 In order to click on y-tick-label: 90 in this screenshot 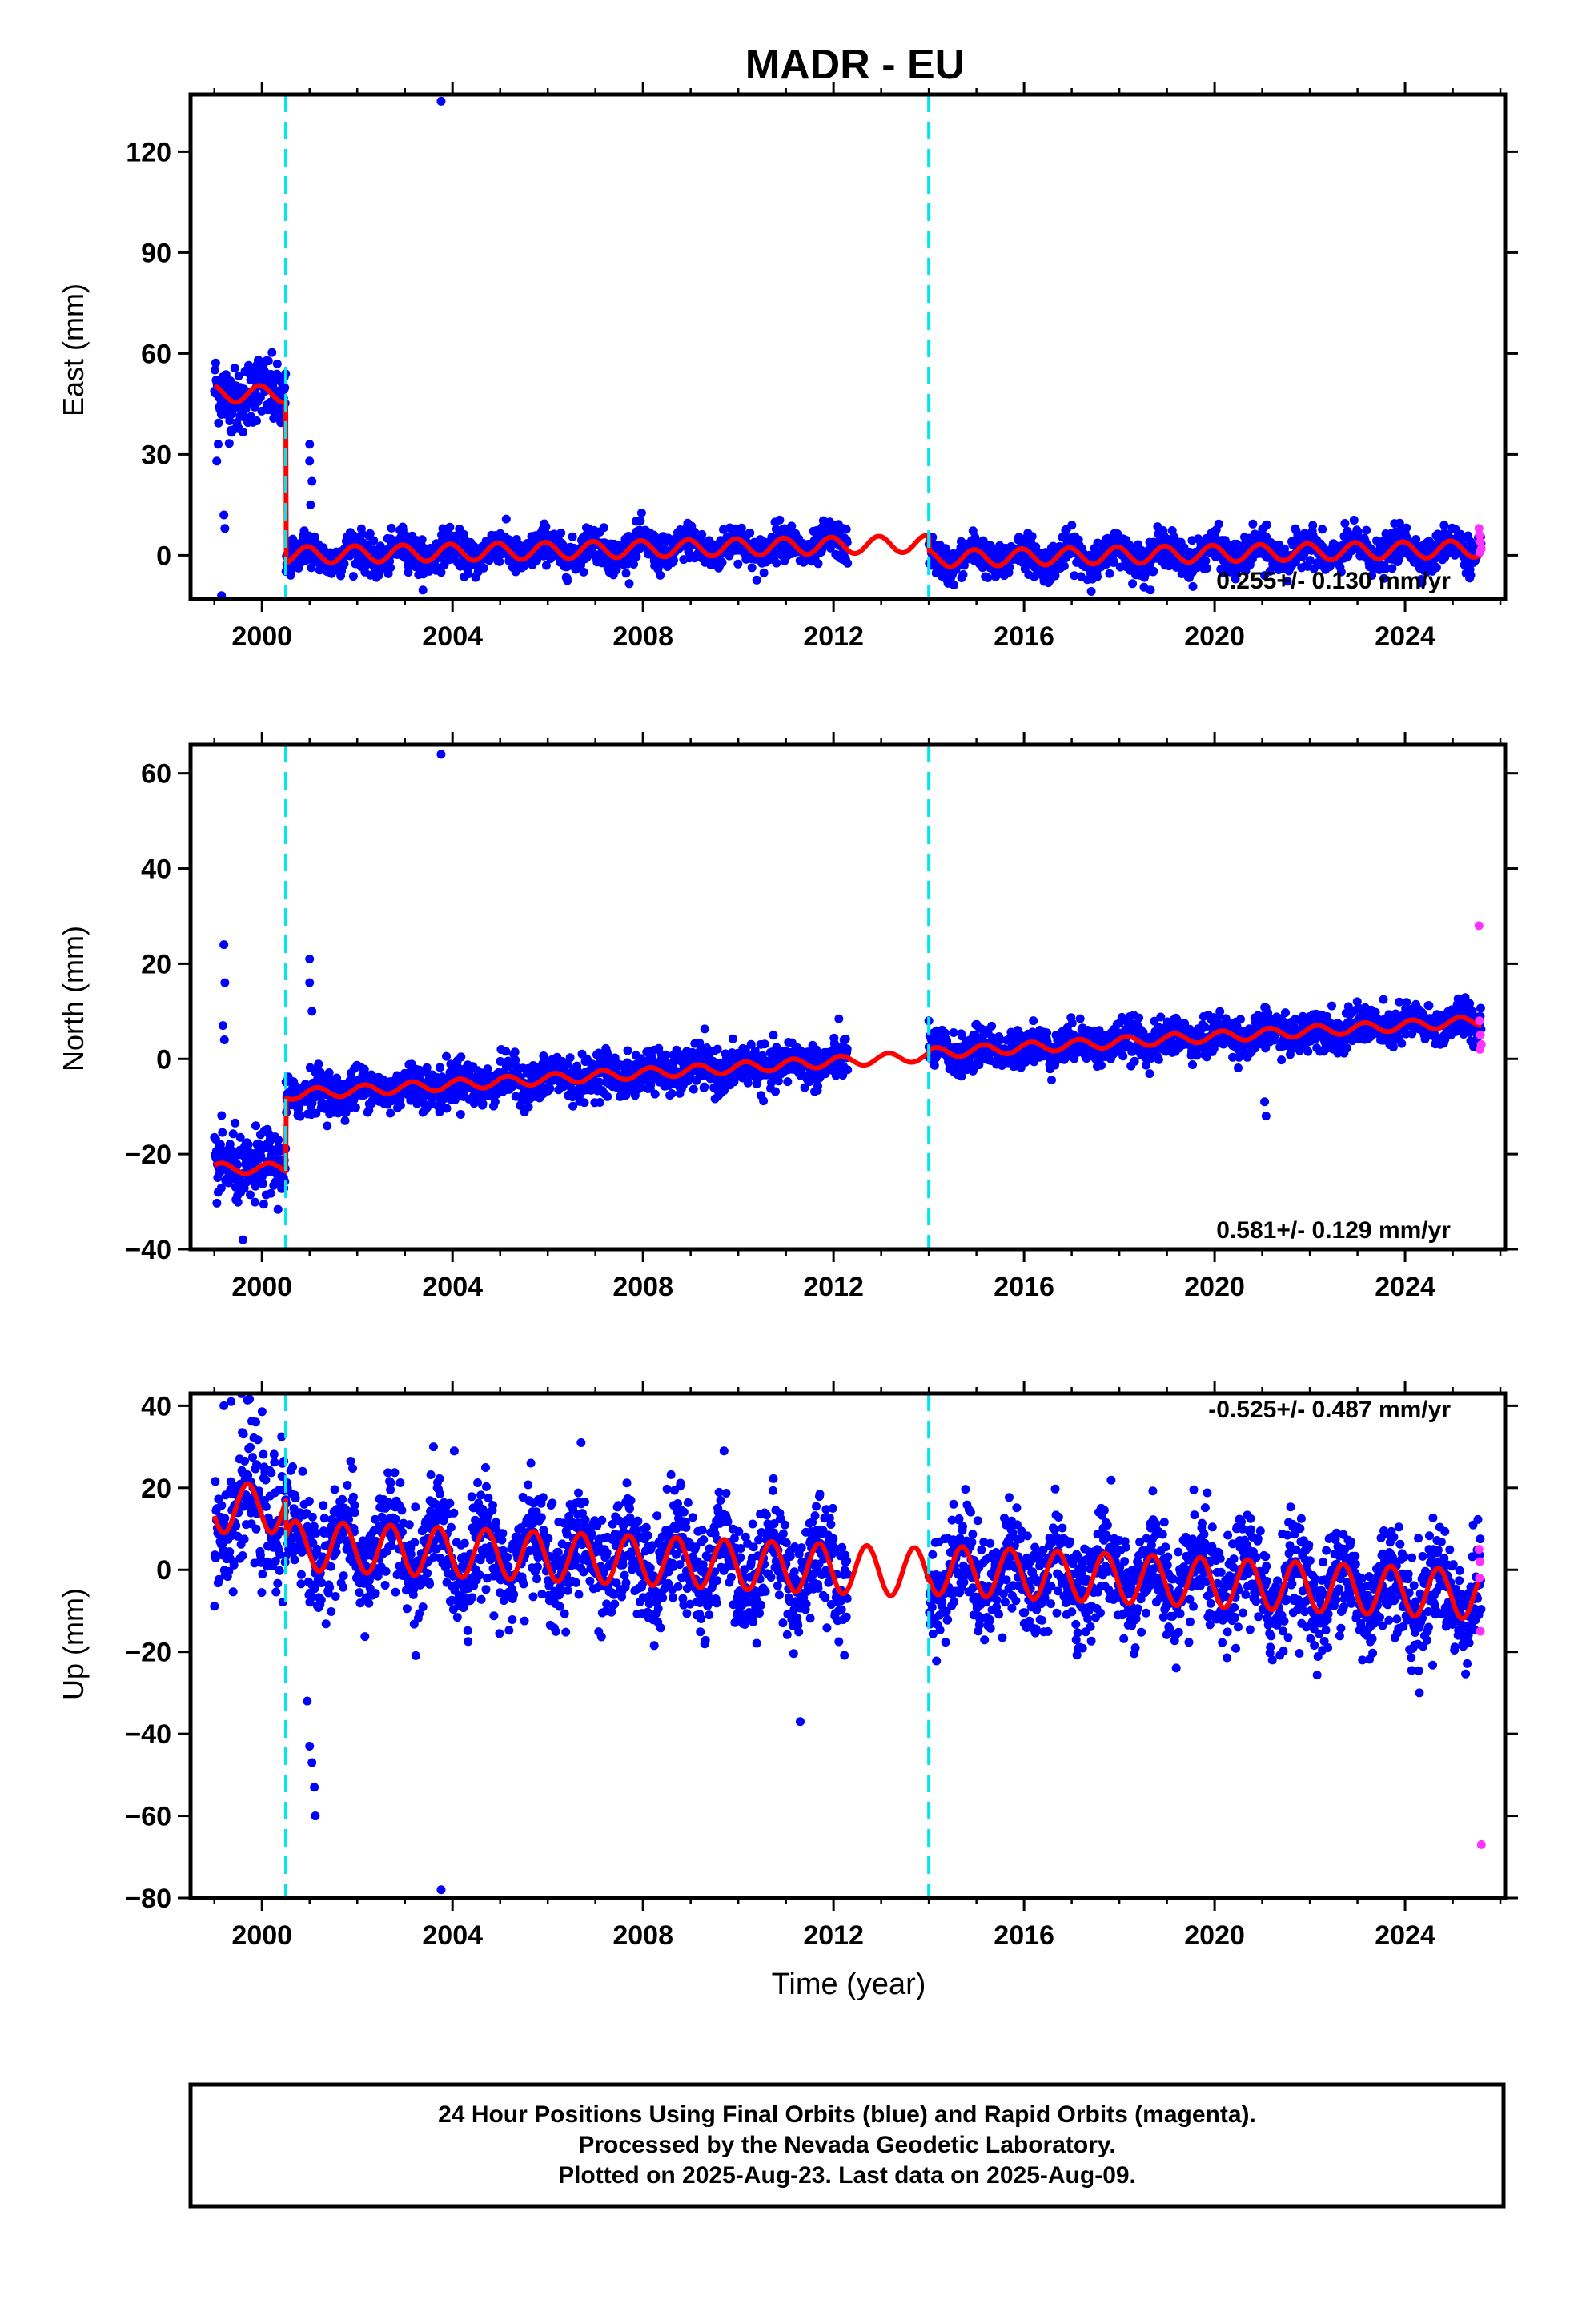, I will do `click(156, 253)`.